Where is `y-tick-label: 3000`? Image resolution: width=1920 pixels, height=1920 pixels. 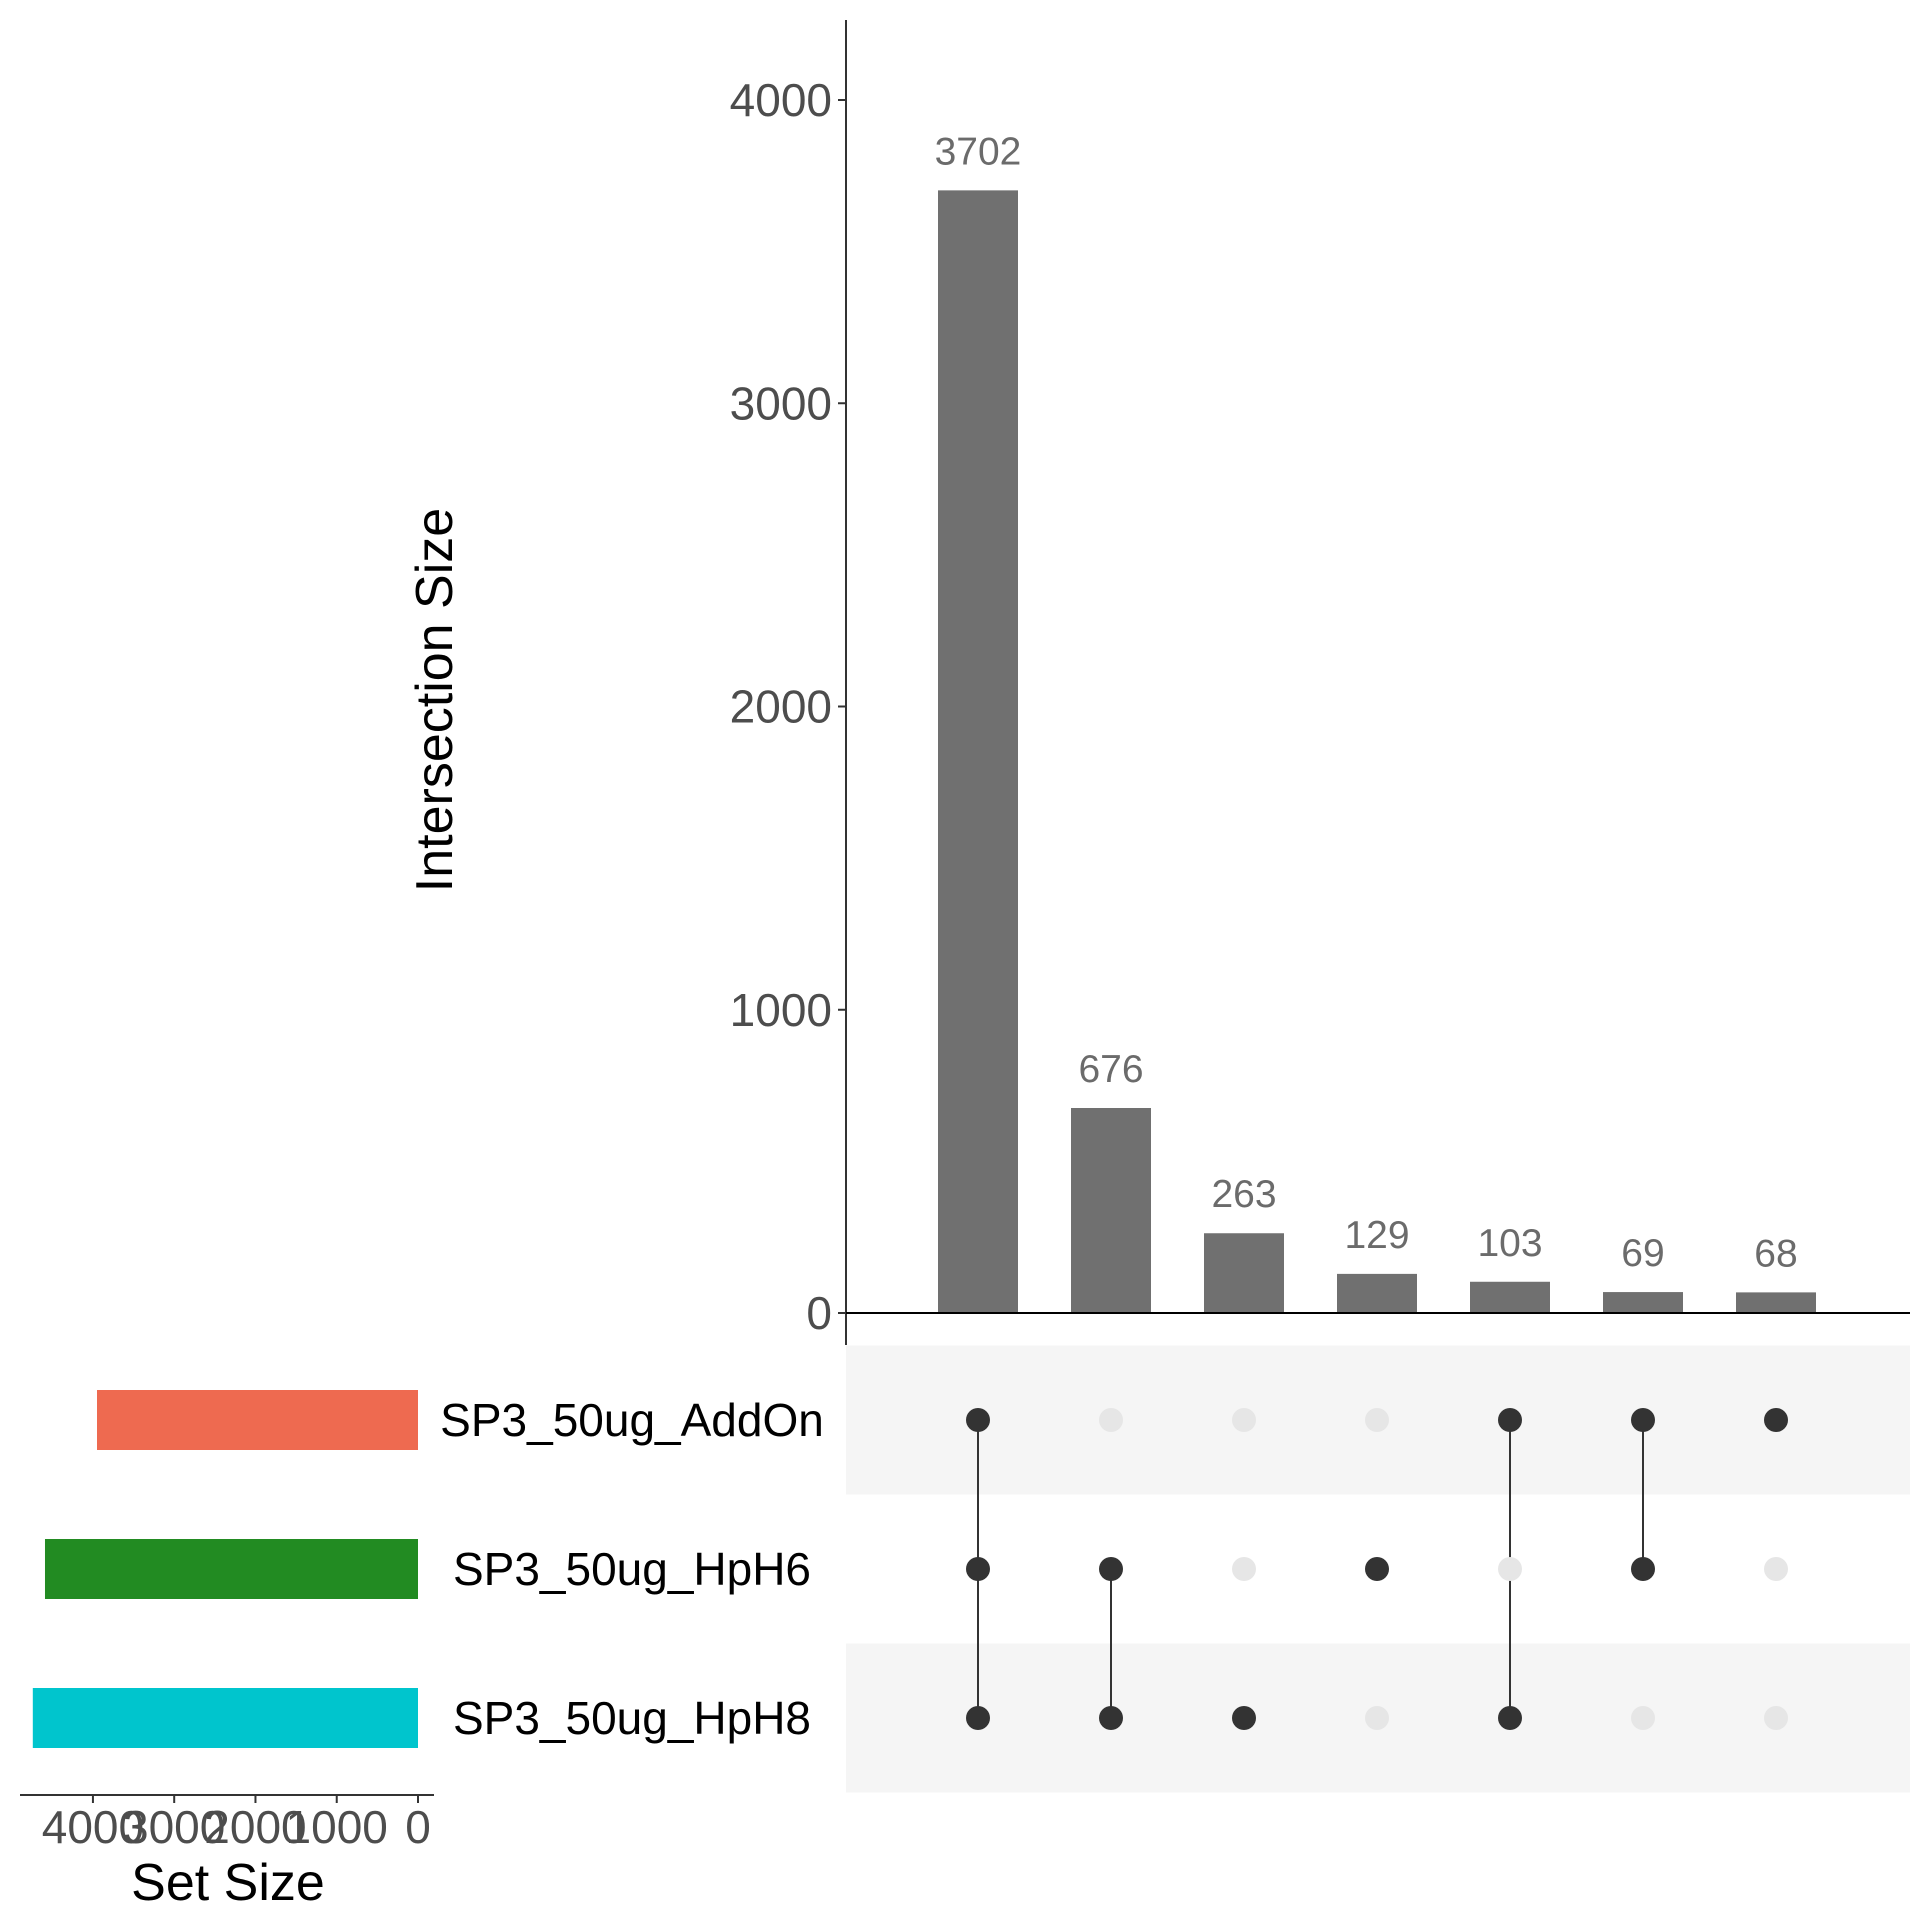 y-tick-label: 3000 is located at coordinates (781, 403).